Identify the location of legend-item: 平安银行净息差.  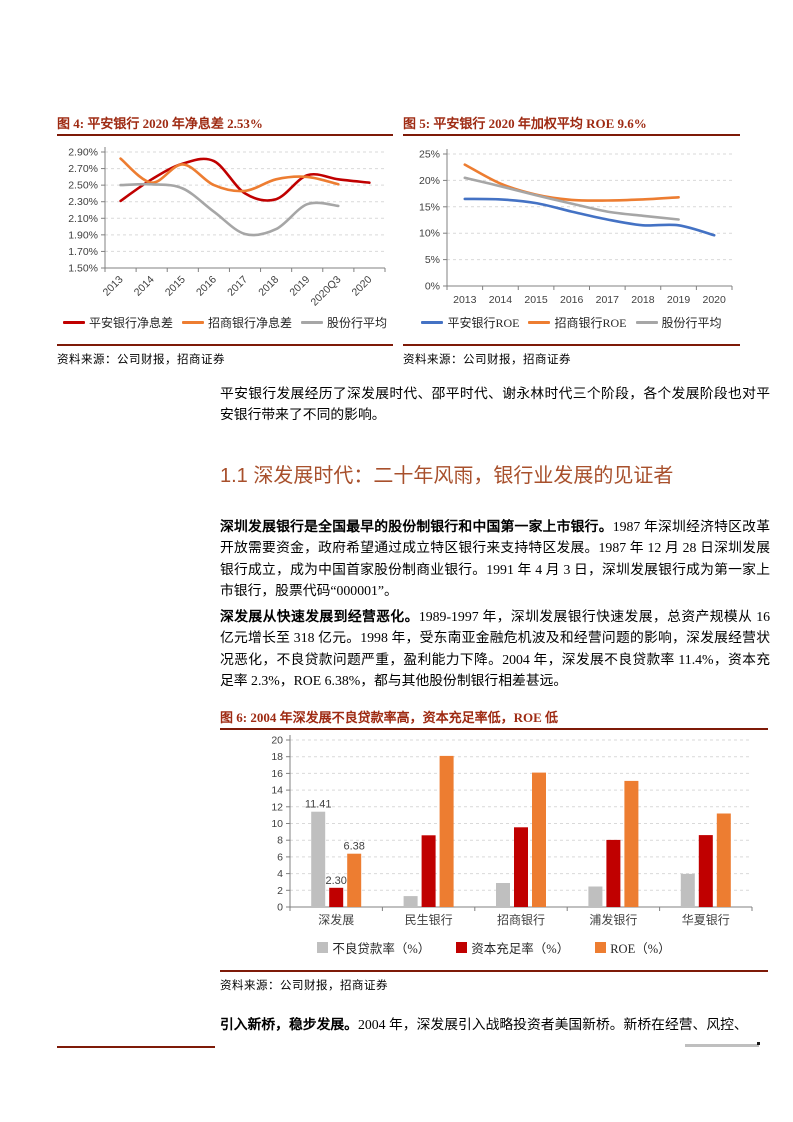
(117, 322).